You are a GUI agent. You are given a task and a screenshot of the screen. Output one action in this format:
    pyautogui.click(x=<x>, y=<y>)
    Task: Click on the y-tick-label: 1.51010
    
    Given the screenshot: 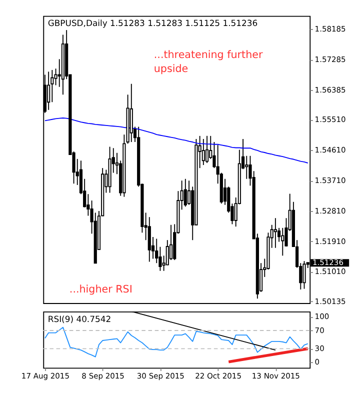 What is the action you would take?
    pyautogui.click(x=330, y=271)
    